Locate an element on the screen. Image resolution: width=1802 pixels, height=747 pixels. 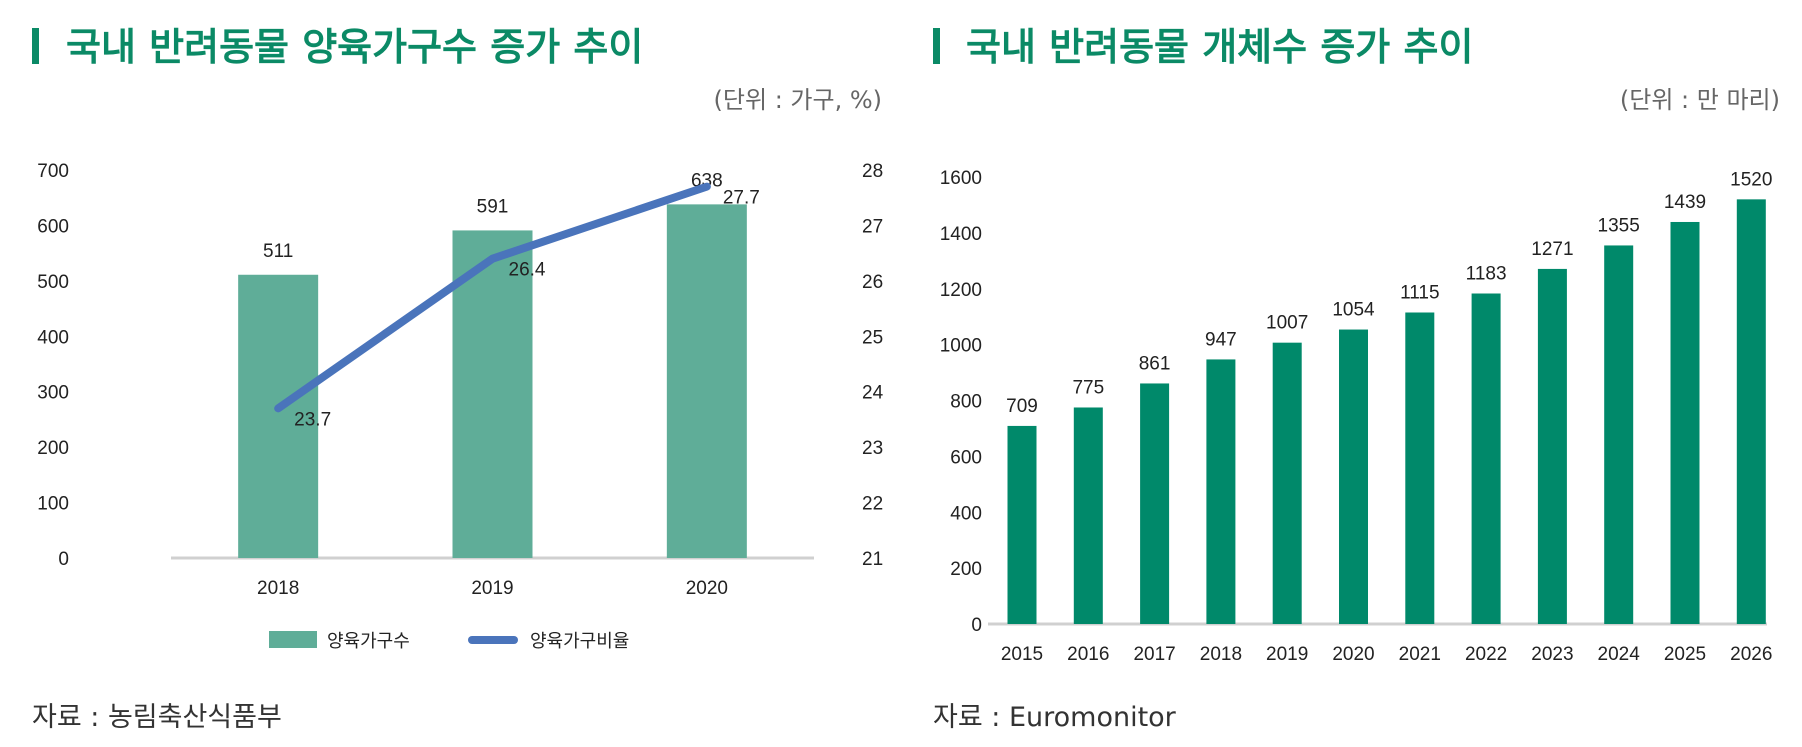
x-tick-label: 2016 is located at coordinates (1088, 654).